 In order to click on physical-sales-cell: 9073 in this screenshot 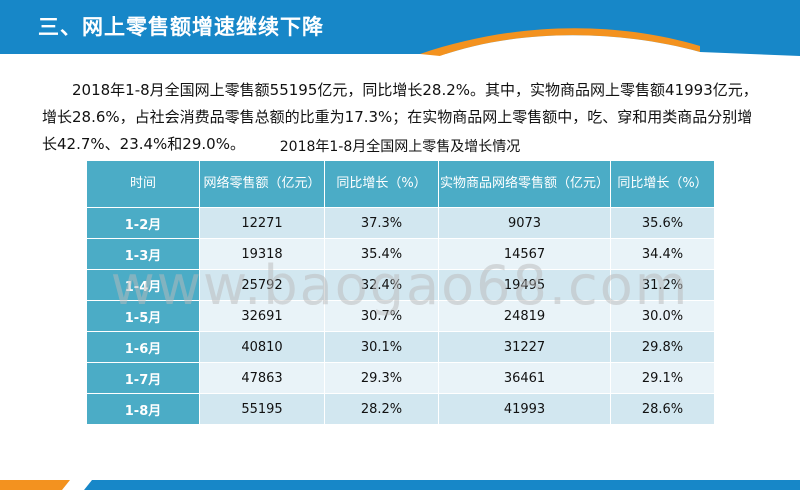, I will do `click(524, 223)`.